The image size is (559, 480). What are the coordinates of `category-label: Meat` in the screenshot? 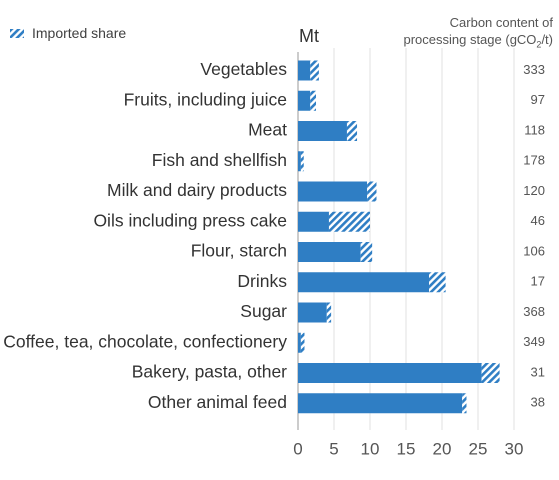 It's located at (267, 130).